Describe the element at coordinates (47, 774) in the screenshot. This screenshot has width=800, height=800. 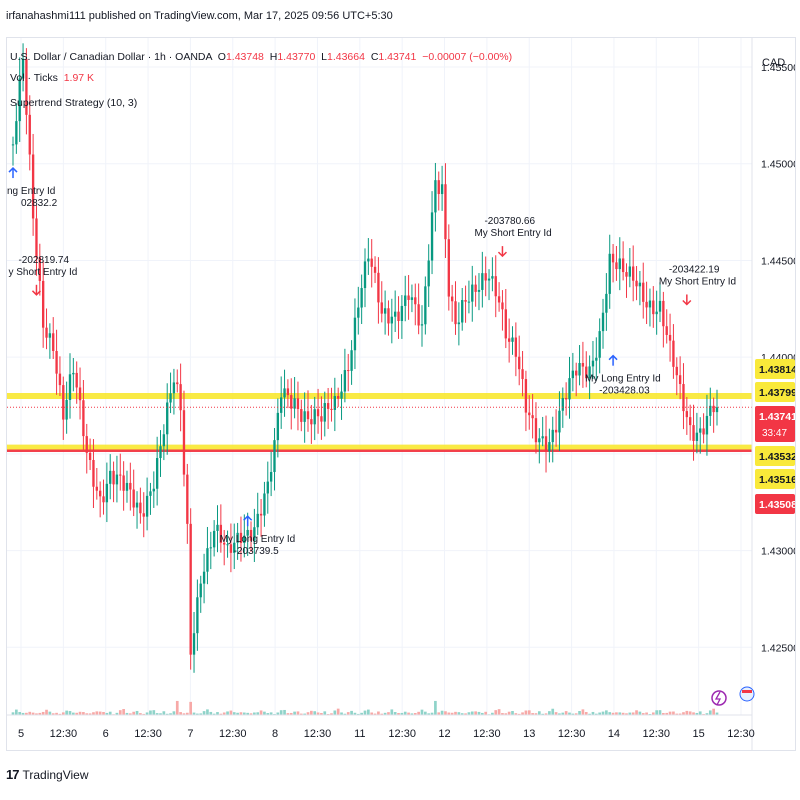
I see `tradingview-footer: 17 TradingView` at that location.